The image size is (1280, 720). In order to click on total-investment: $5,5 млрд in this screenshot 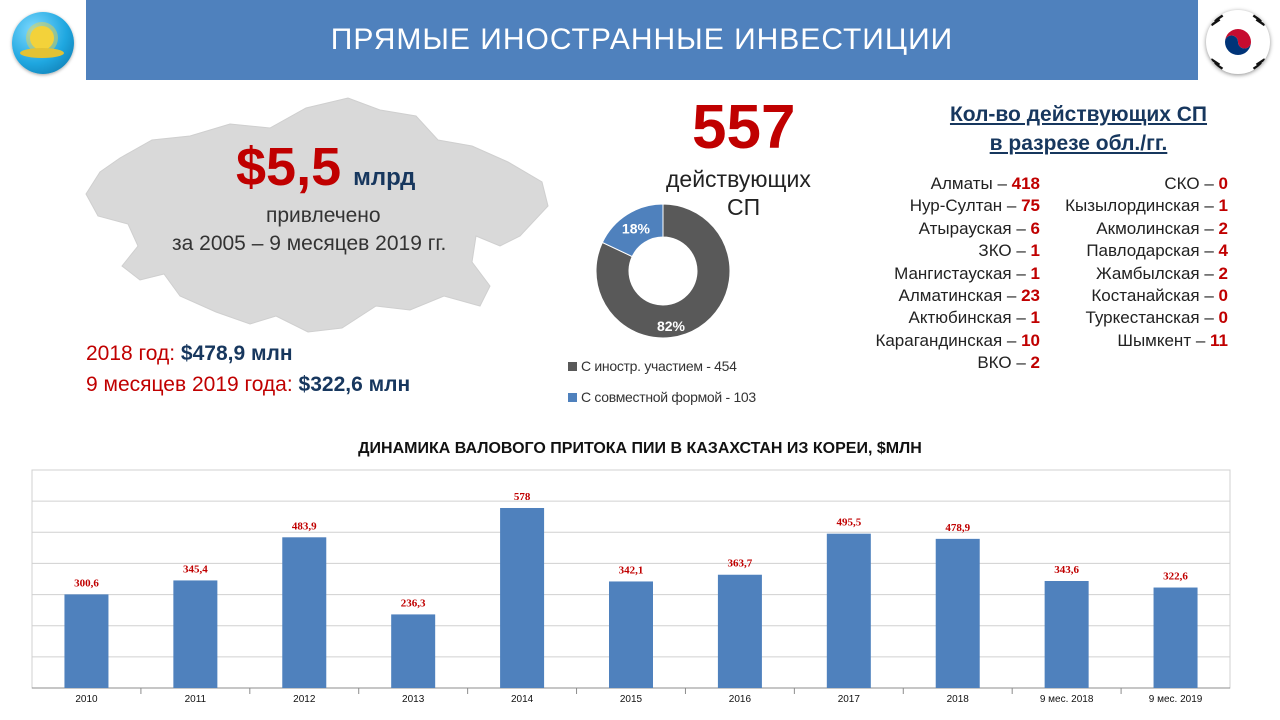, I will do `click(325, 167)`.